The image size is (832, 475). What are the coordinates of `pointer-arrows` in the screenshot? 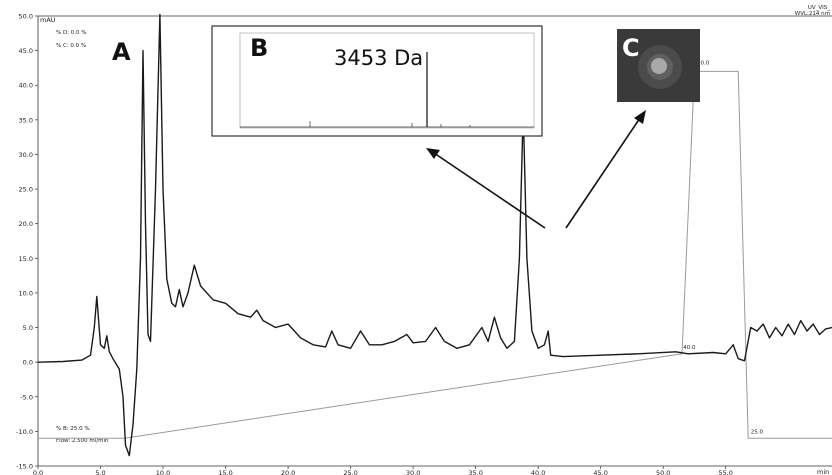 It's located at (536, 169).